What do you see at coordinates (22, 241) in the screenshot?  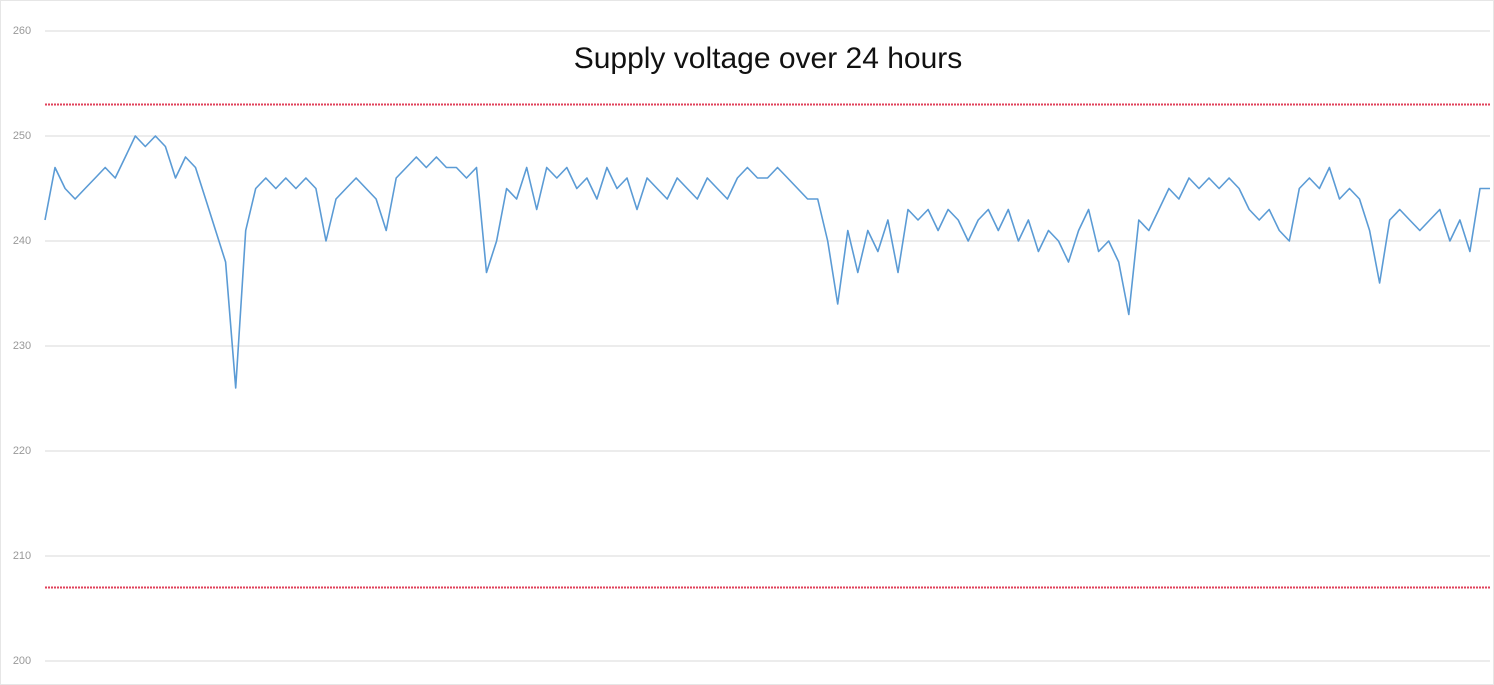 I see `y-tick-label: 240` at bounding box center [22, 241].